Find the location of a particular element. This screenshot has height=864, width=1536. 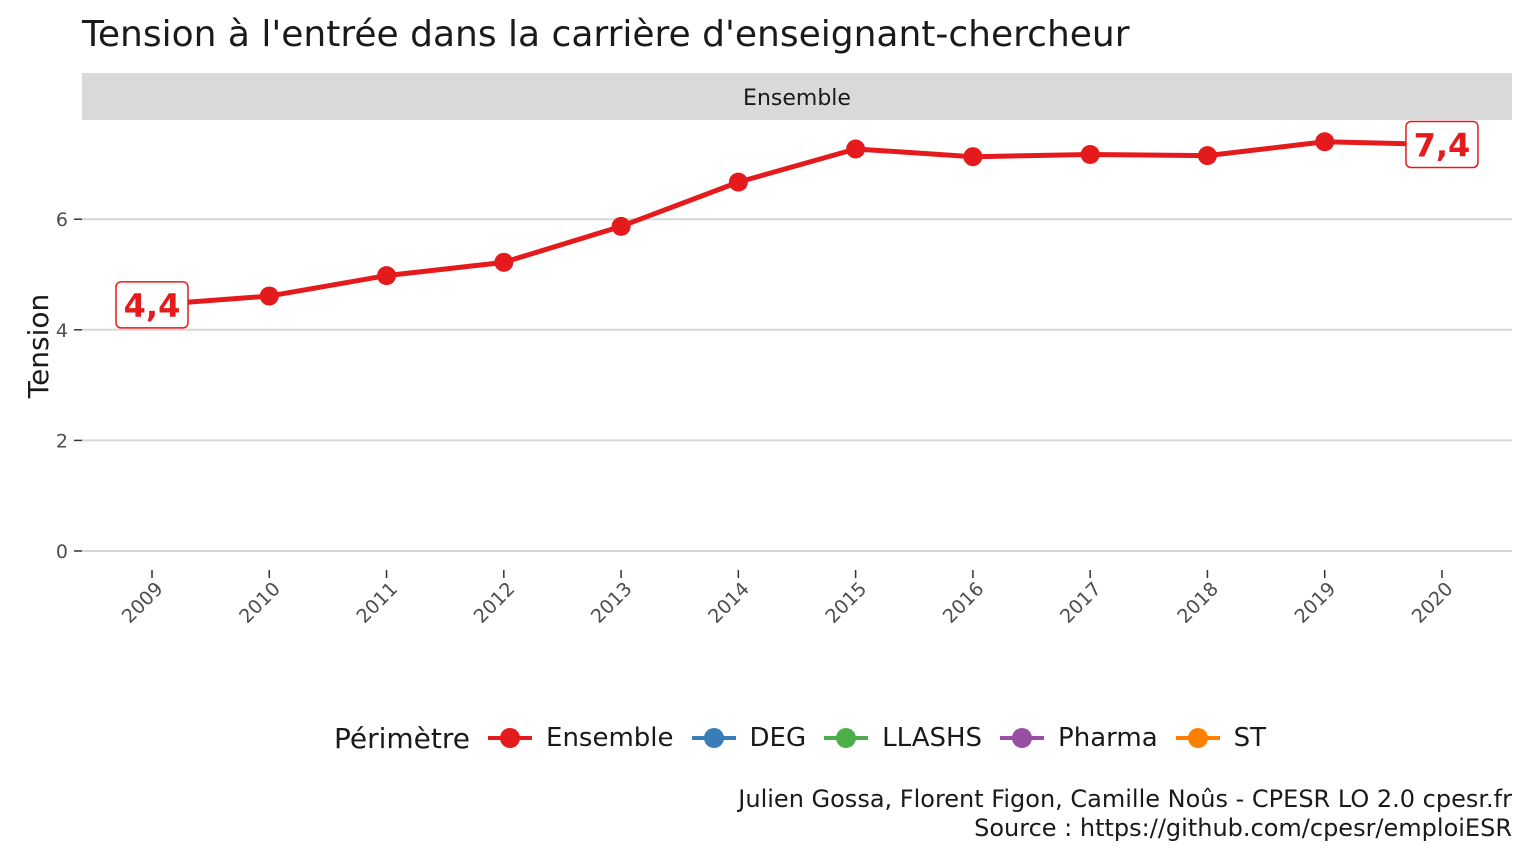

data-point-2014 is located at coordinates (738, 182).